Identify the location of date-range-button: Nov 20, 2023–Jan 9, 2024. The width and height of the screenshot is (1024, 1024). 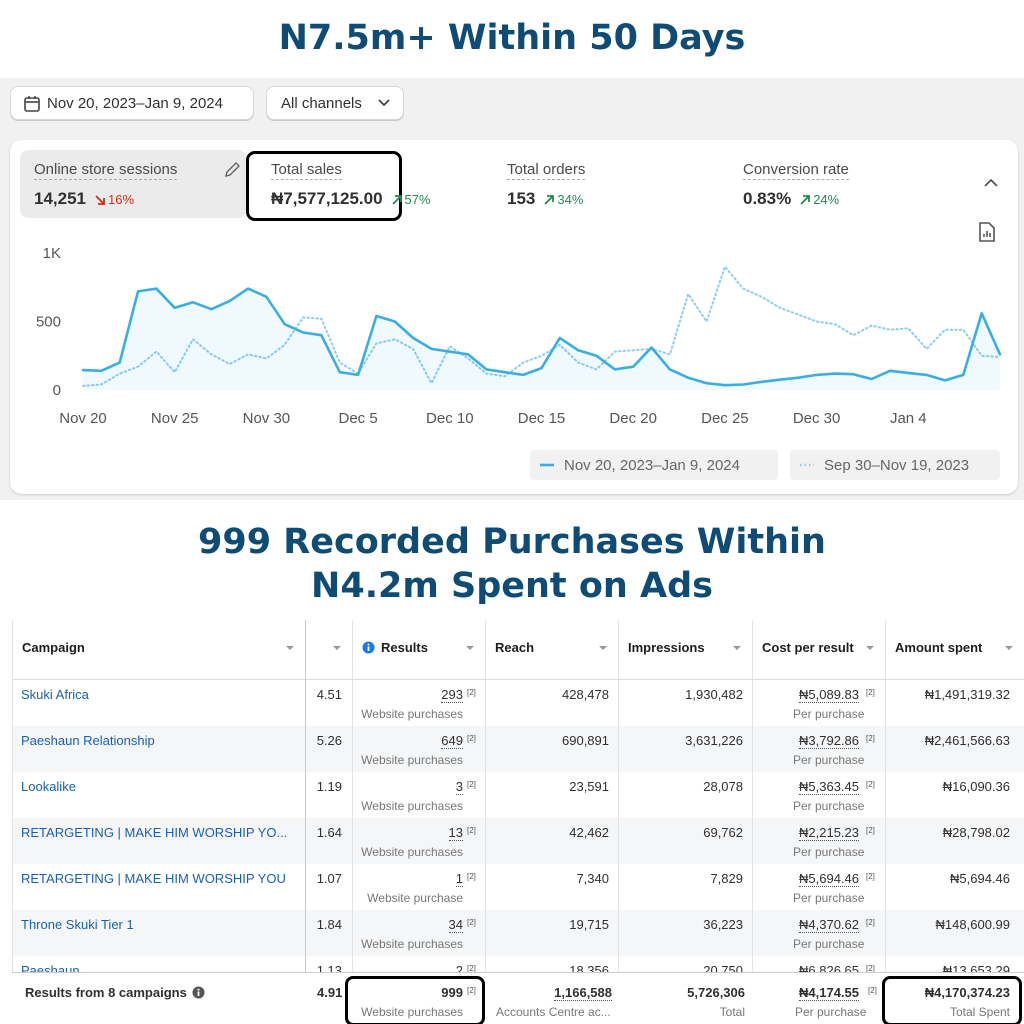
(132, 103).